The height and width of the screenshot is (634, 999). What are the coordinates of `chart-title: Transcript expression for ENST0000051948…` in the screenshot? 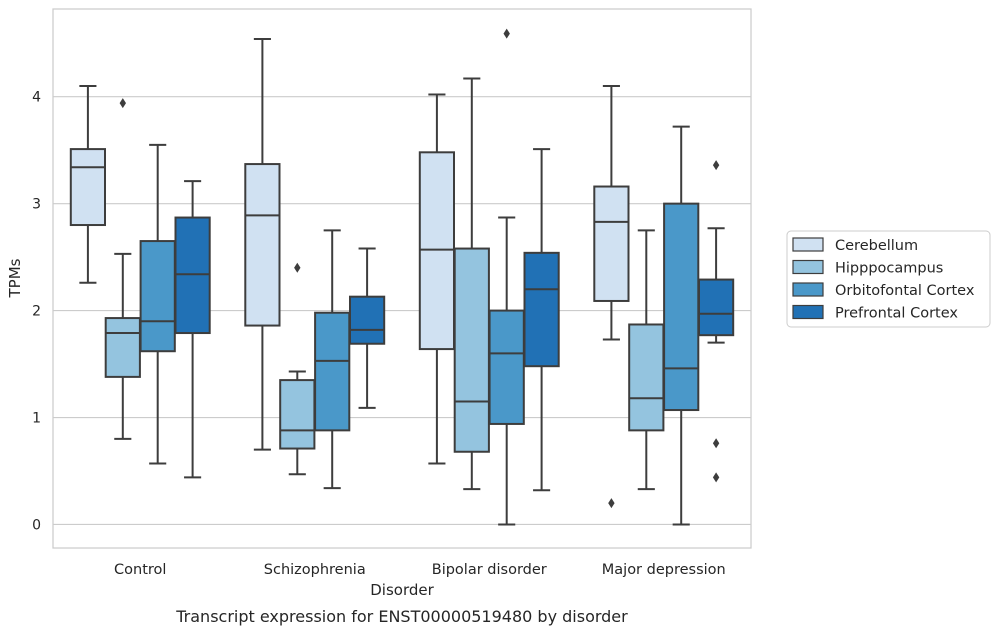 It's located at (401, 616).